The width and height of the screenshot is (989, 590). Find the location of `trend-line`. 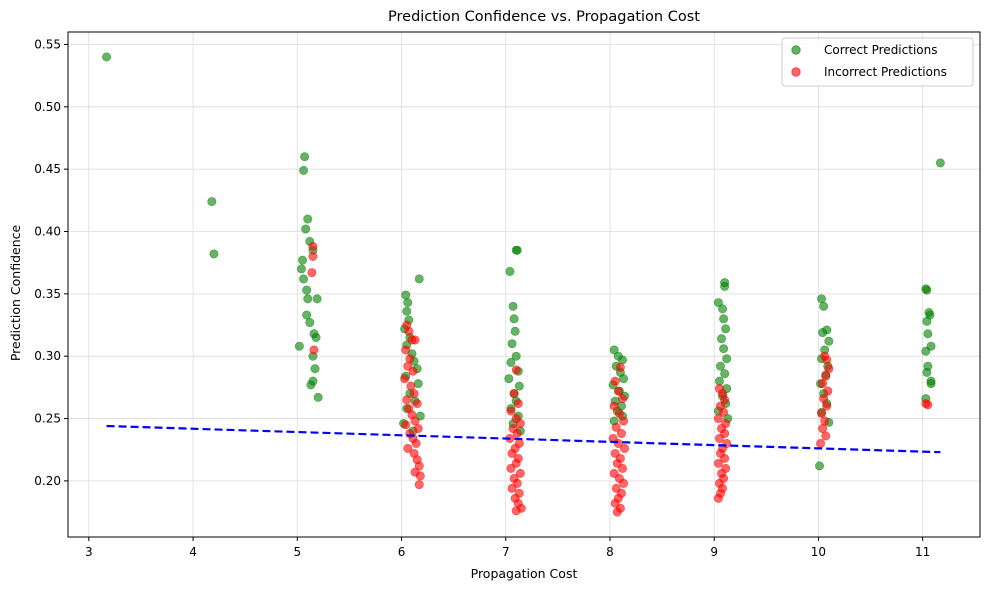

trend-line is located at coordinates (523, 439).